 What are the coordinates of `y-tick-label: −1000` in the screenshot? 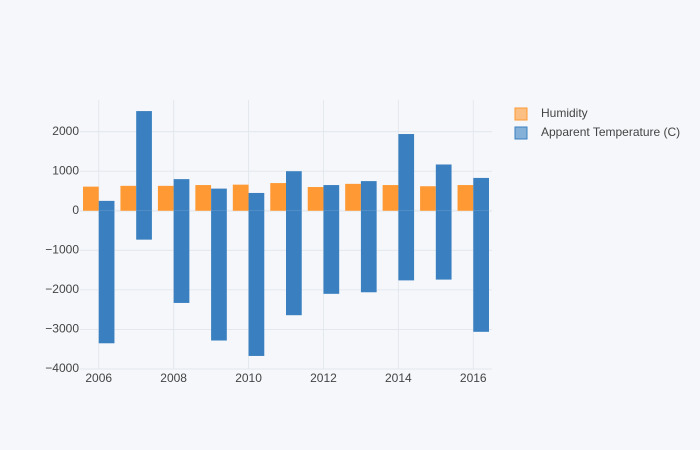 It's located at (62, 249).